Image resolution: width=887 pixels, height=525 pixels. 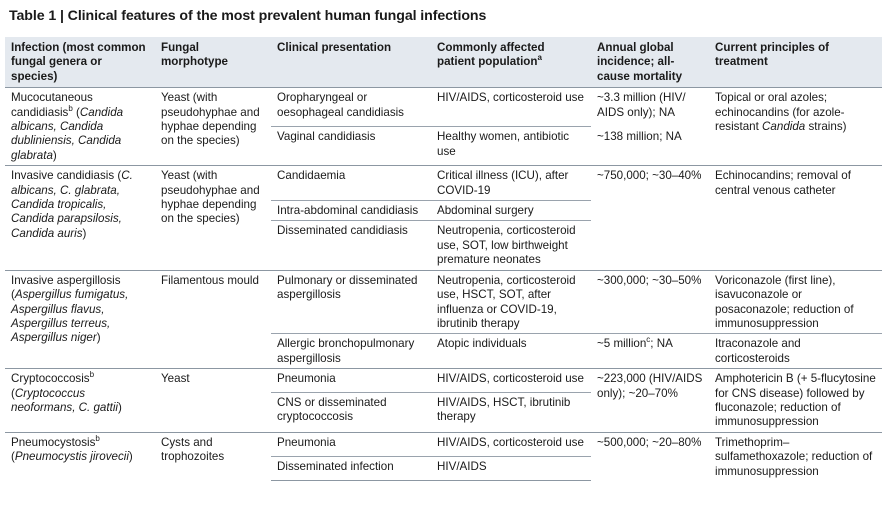 What do you see at coordinates (511, 146) in the screenshot?
I see `population-cell: Healthy women, antibiotic use` at bounding box center [511, 146].